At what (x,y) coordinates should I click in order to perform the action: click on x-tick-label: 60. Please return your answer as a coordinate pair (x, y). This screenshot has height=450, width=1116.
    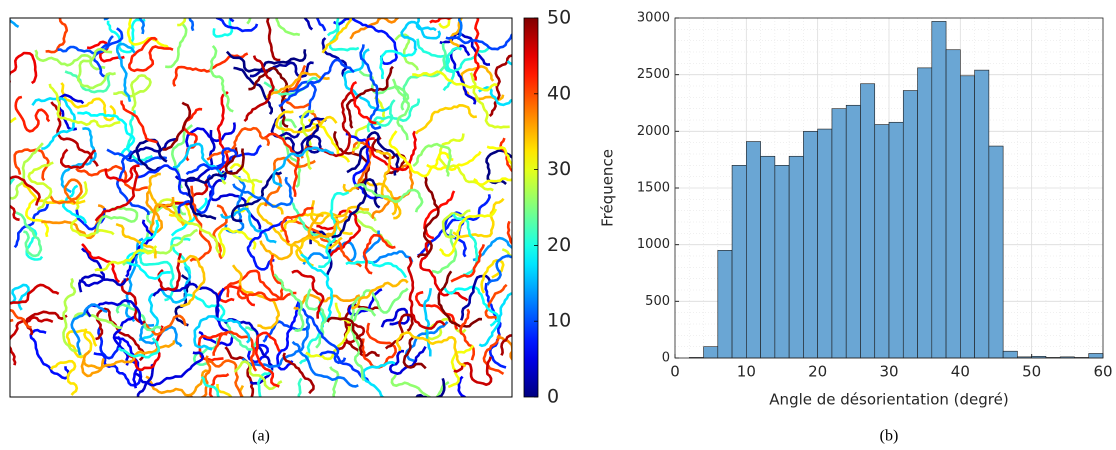
    Looking at the image, I should click on (1102, 372).